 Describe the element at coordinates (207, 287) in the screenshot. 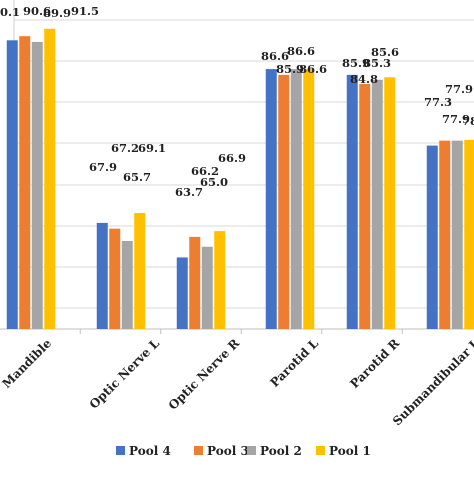

I see `bar-pool-2-optic-nerve-r` at that location.